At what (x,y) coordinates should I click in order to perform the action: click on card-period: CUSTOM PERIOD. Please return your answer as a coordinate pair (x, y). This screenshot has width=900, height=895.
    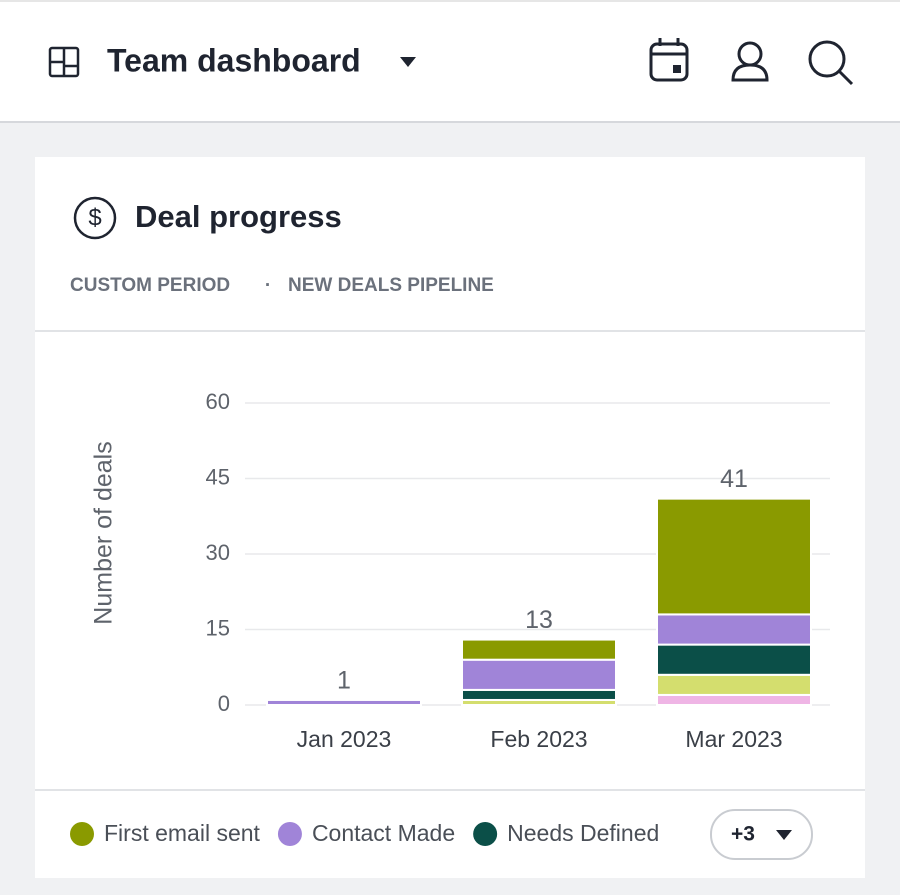
    Looking at the image, I should click on (150, 285).